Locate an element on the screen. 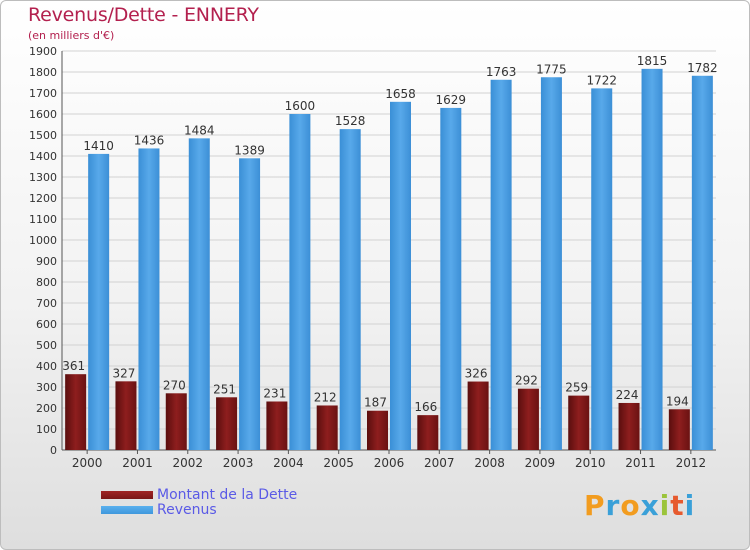 This screenshot has height=550, width=750. x-tick-label: 2005 is located at coordinates (338, 463).